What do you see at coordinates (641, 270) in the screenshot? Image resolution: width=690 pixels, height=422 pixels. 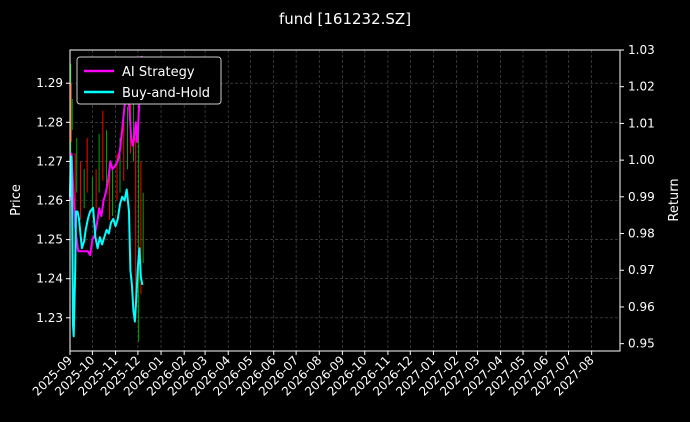 I see `y-right-tick-label: 0.97` at bounding box center [641, 270].